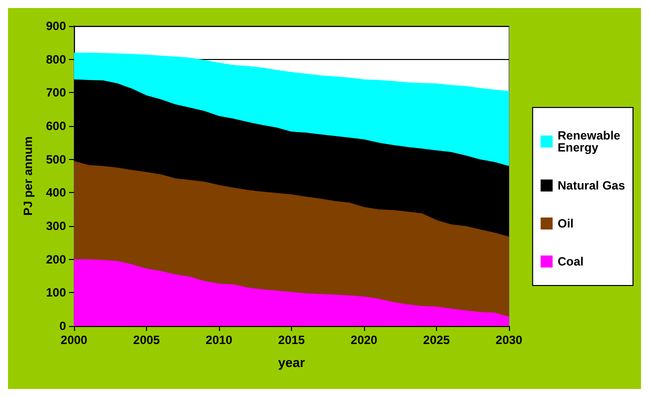  Describe the element at coordinates (56, 126) in the screenshot. I see `y-tick-label: 600` at that location.